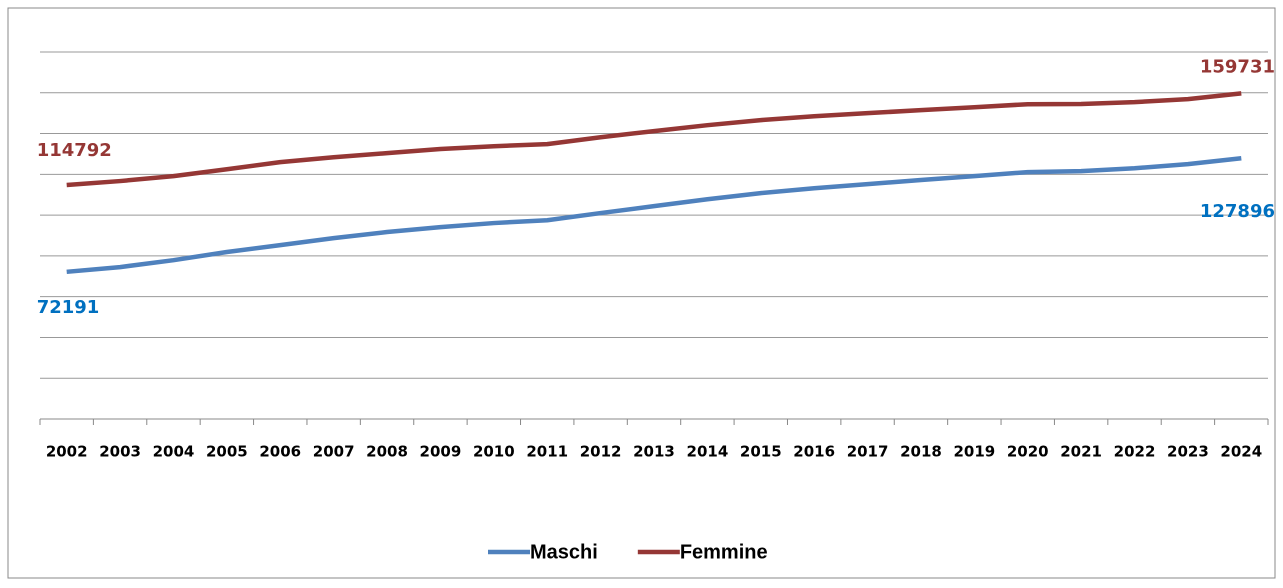  What do you see at coordinates (1028, 452) in the screenshot?
I see `x-tick-label: 2020` at bounding box center [1028, 452].